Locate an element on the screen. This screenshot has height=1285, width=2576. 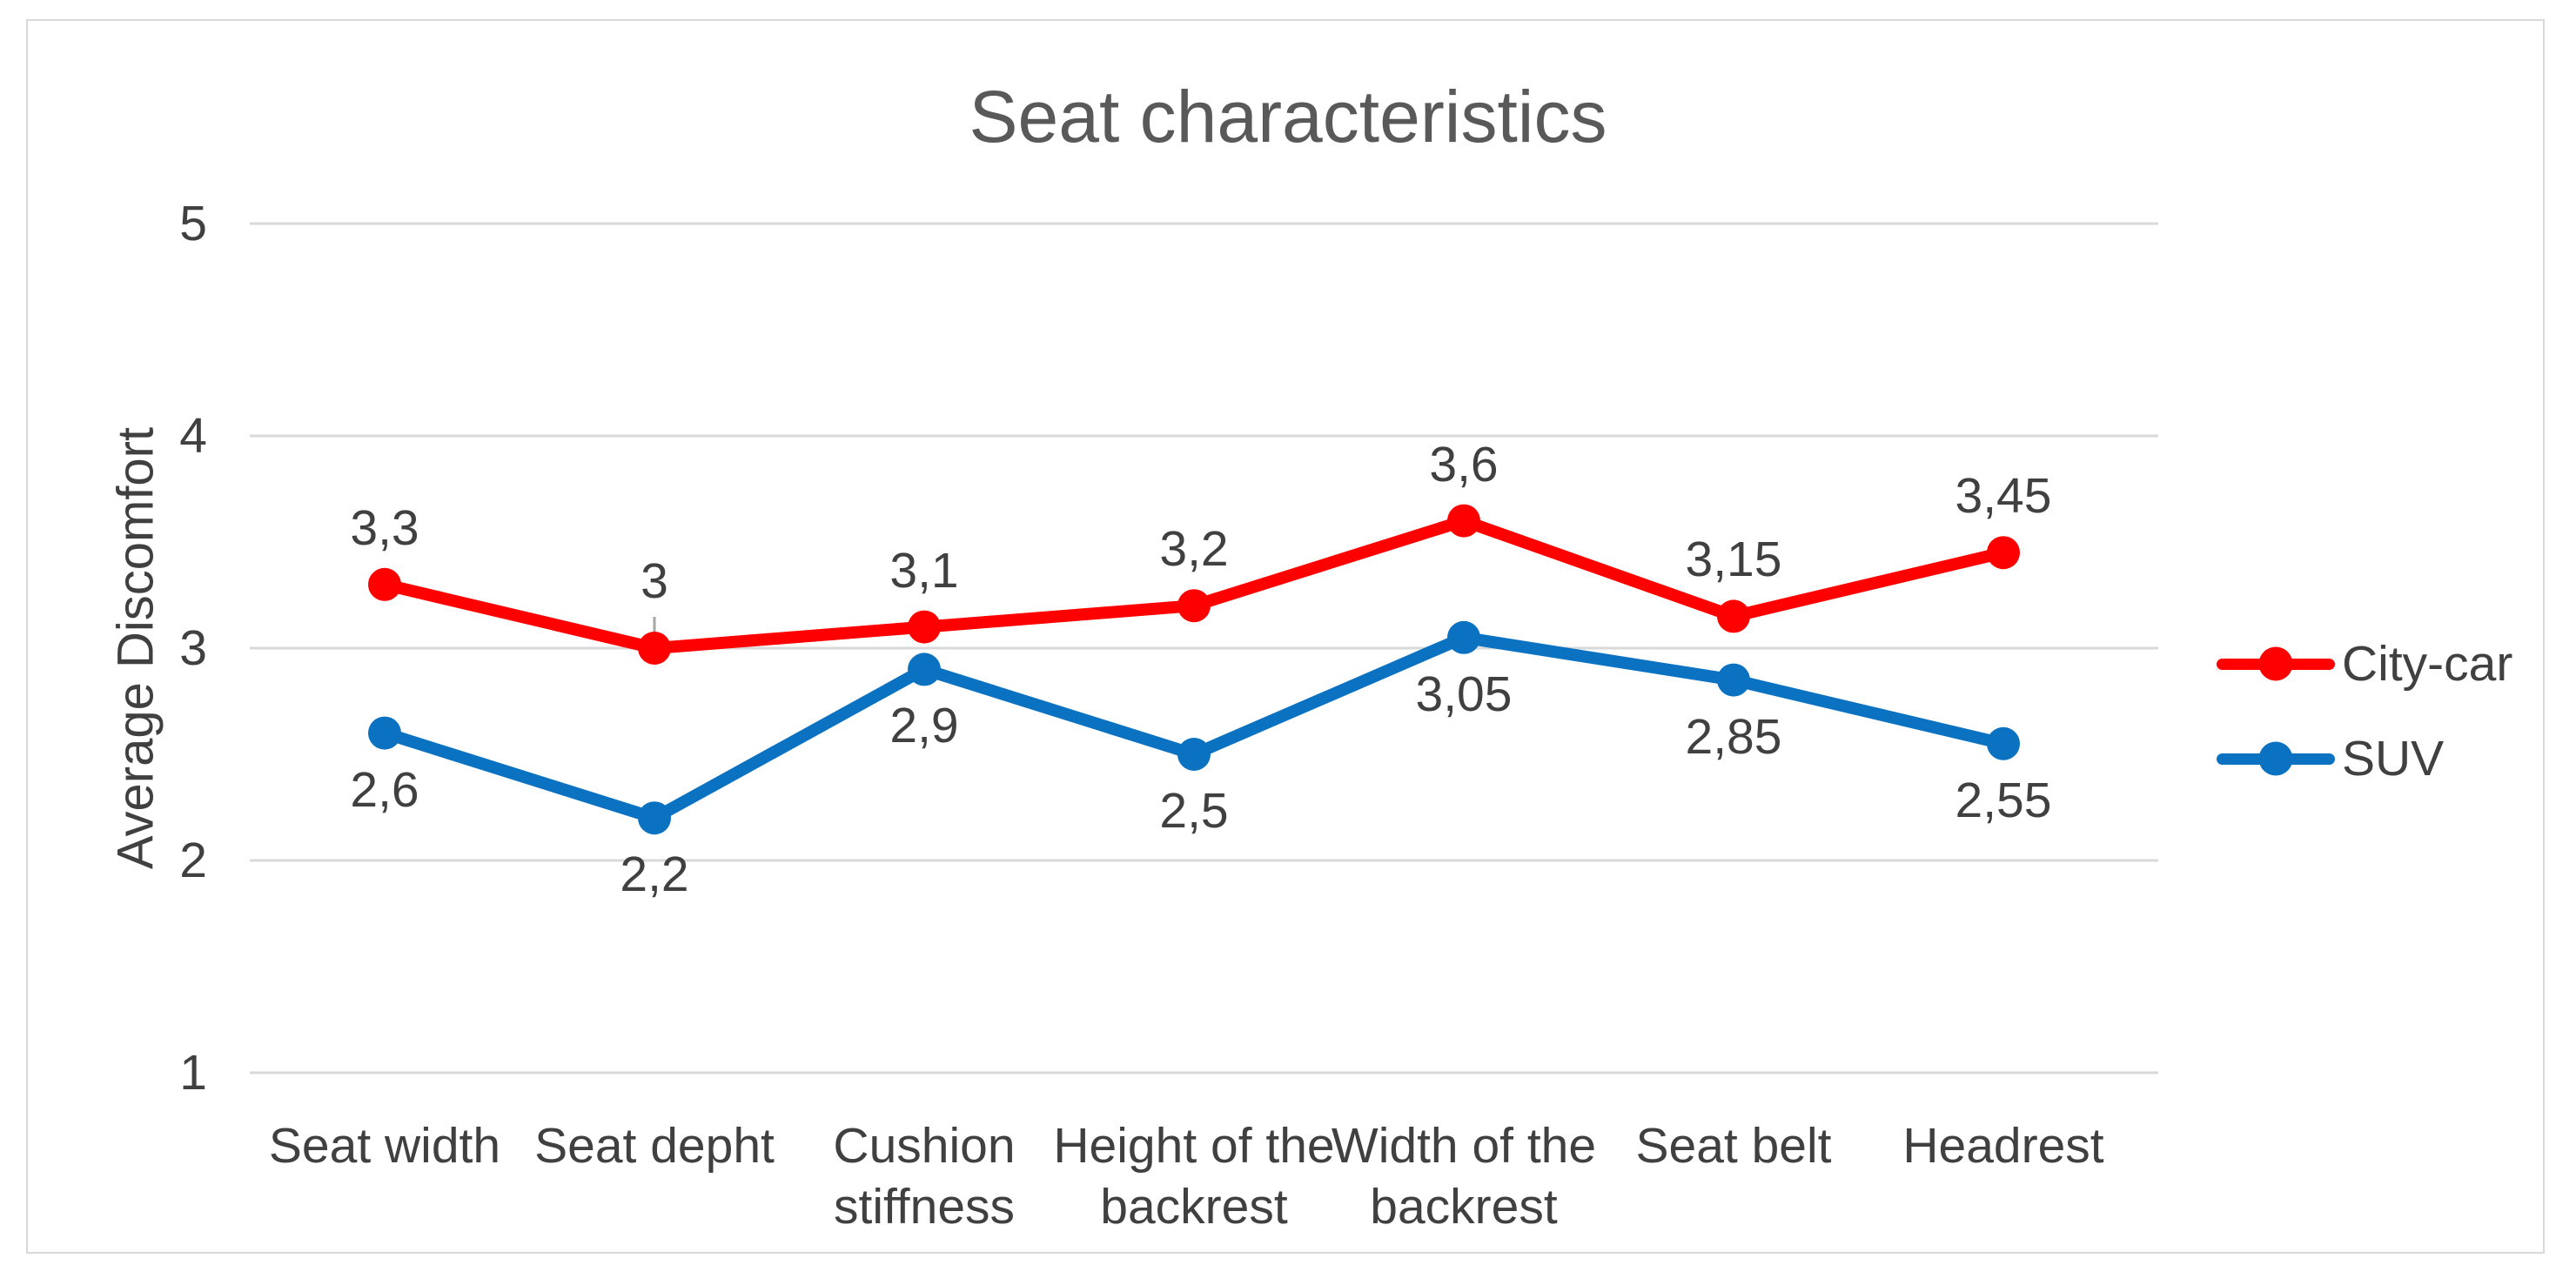
legend-dot-suv is located at coordinates (2275, 758).